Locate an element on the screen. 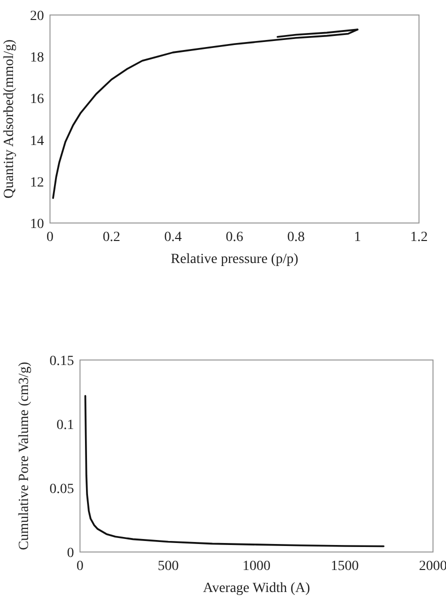  x-tick-label: 1500 is located at coordinates (344, 566).